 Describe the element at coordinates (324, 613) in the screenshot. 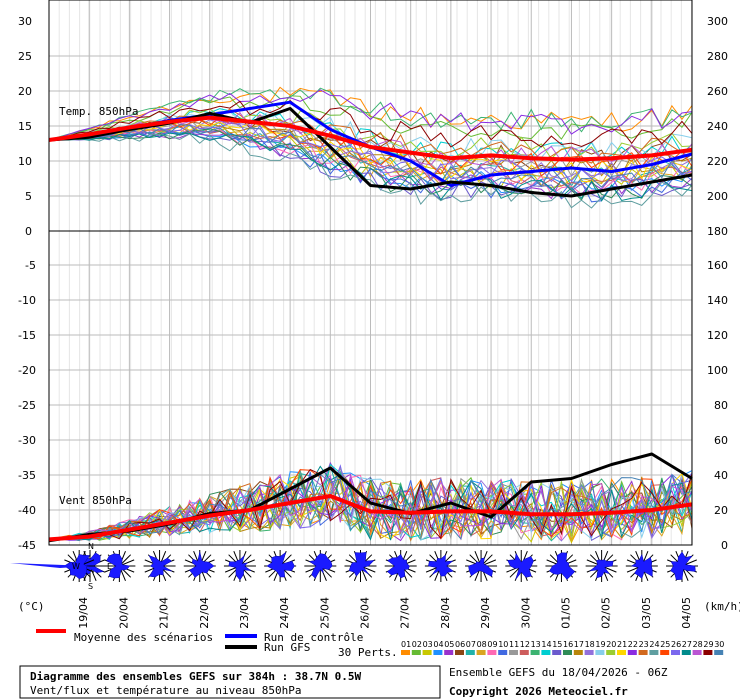

I see `date-label: 25/04` at that location.